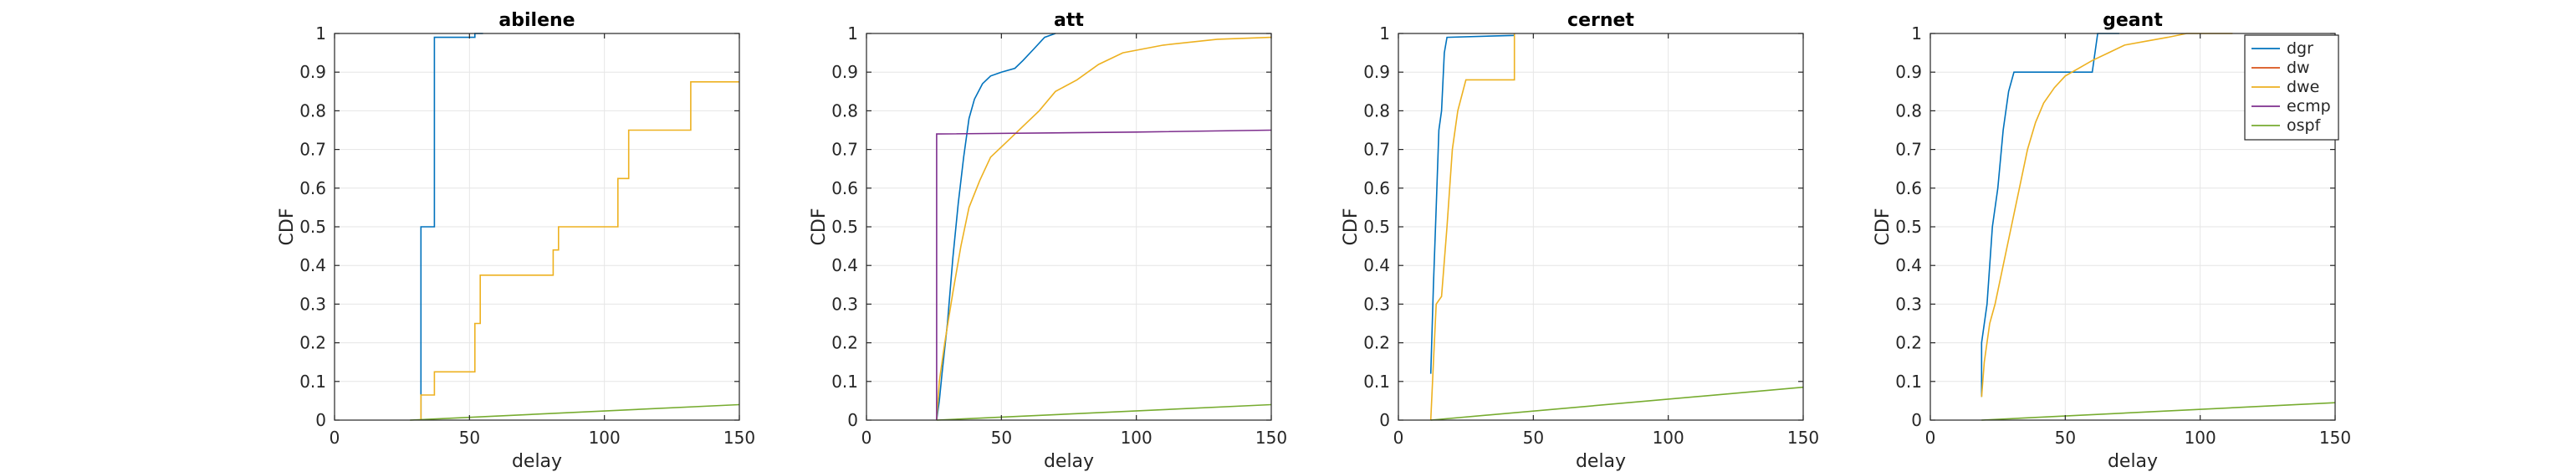 The image size is (2576, 472). What do you see at coordinates (2304, 125) in the screenshot?
I see `legend-label-ospf: ospf` at bounding box center [2304, 125].